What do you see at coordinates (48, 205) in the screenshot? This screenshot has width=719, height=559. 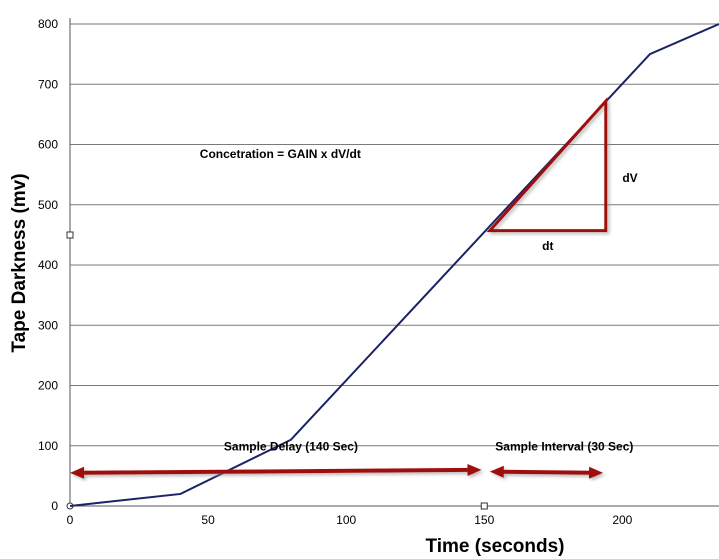 I see `y-tick-label: 500` at bounding box center [48, 205].